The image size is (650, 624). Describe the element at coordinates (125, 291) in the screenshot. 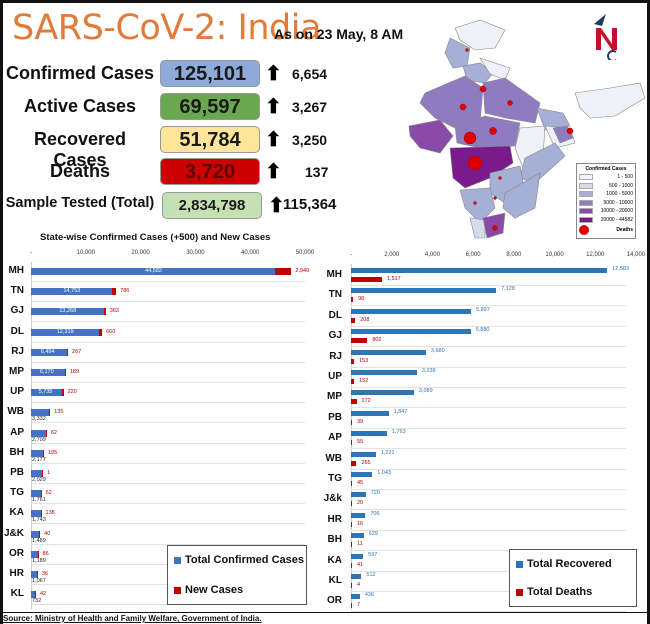

I see `value-label-new: 786` at that location.